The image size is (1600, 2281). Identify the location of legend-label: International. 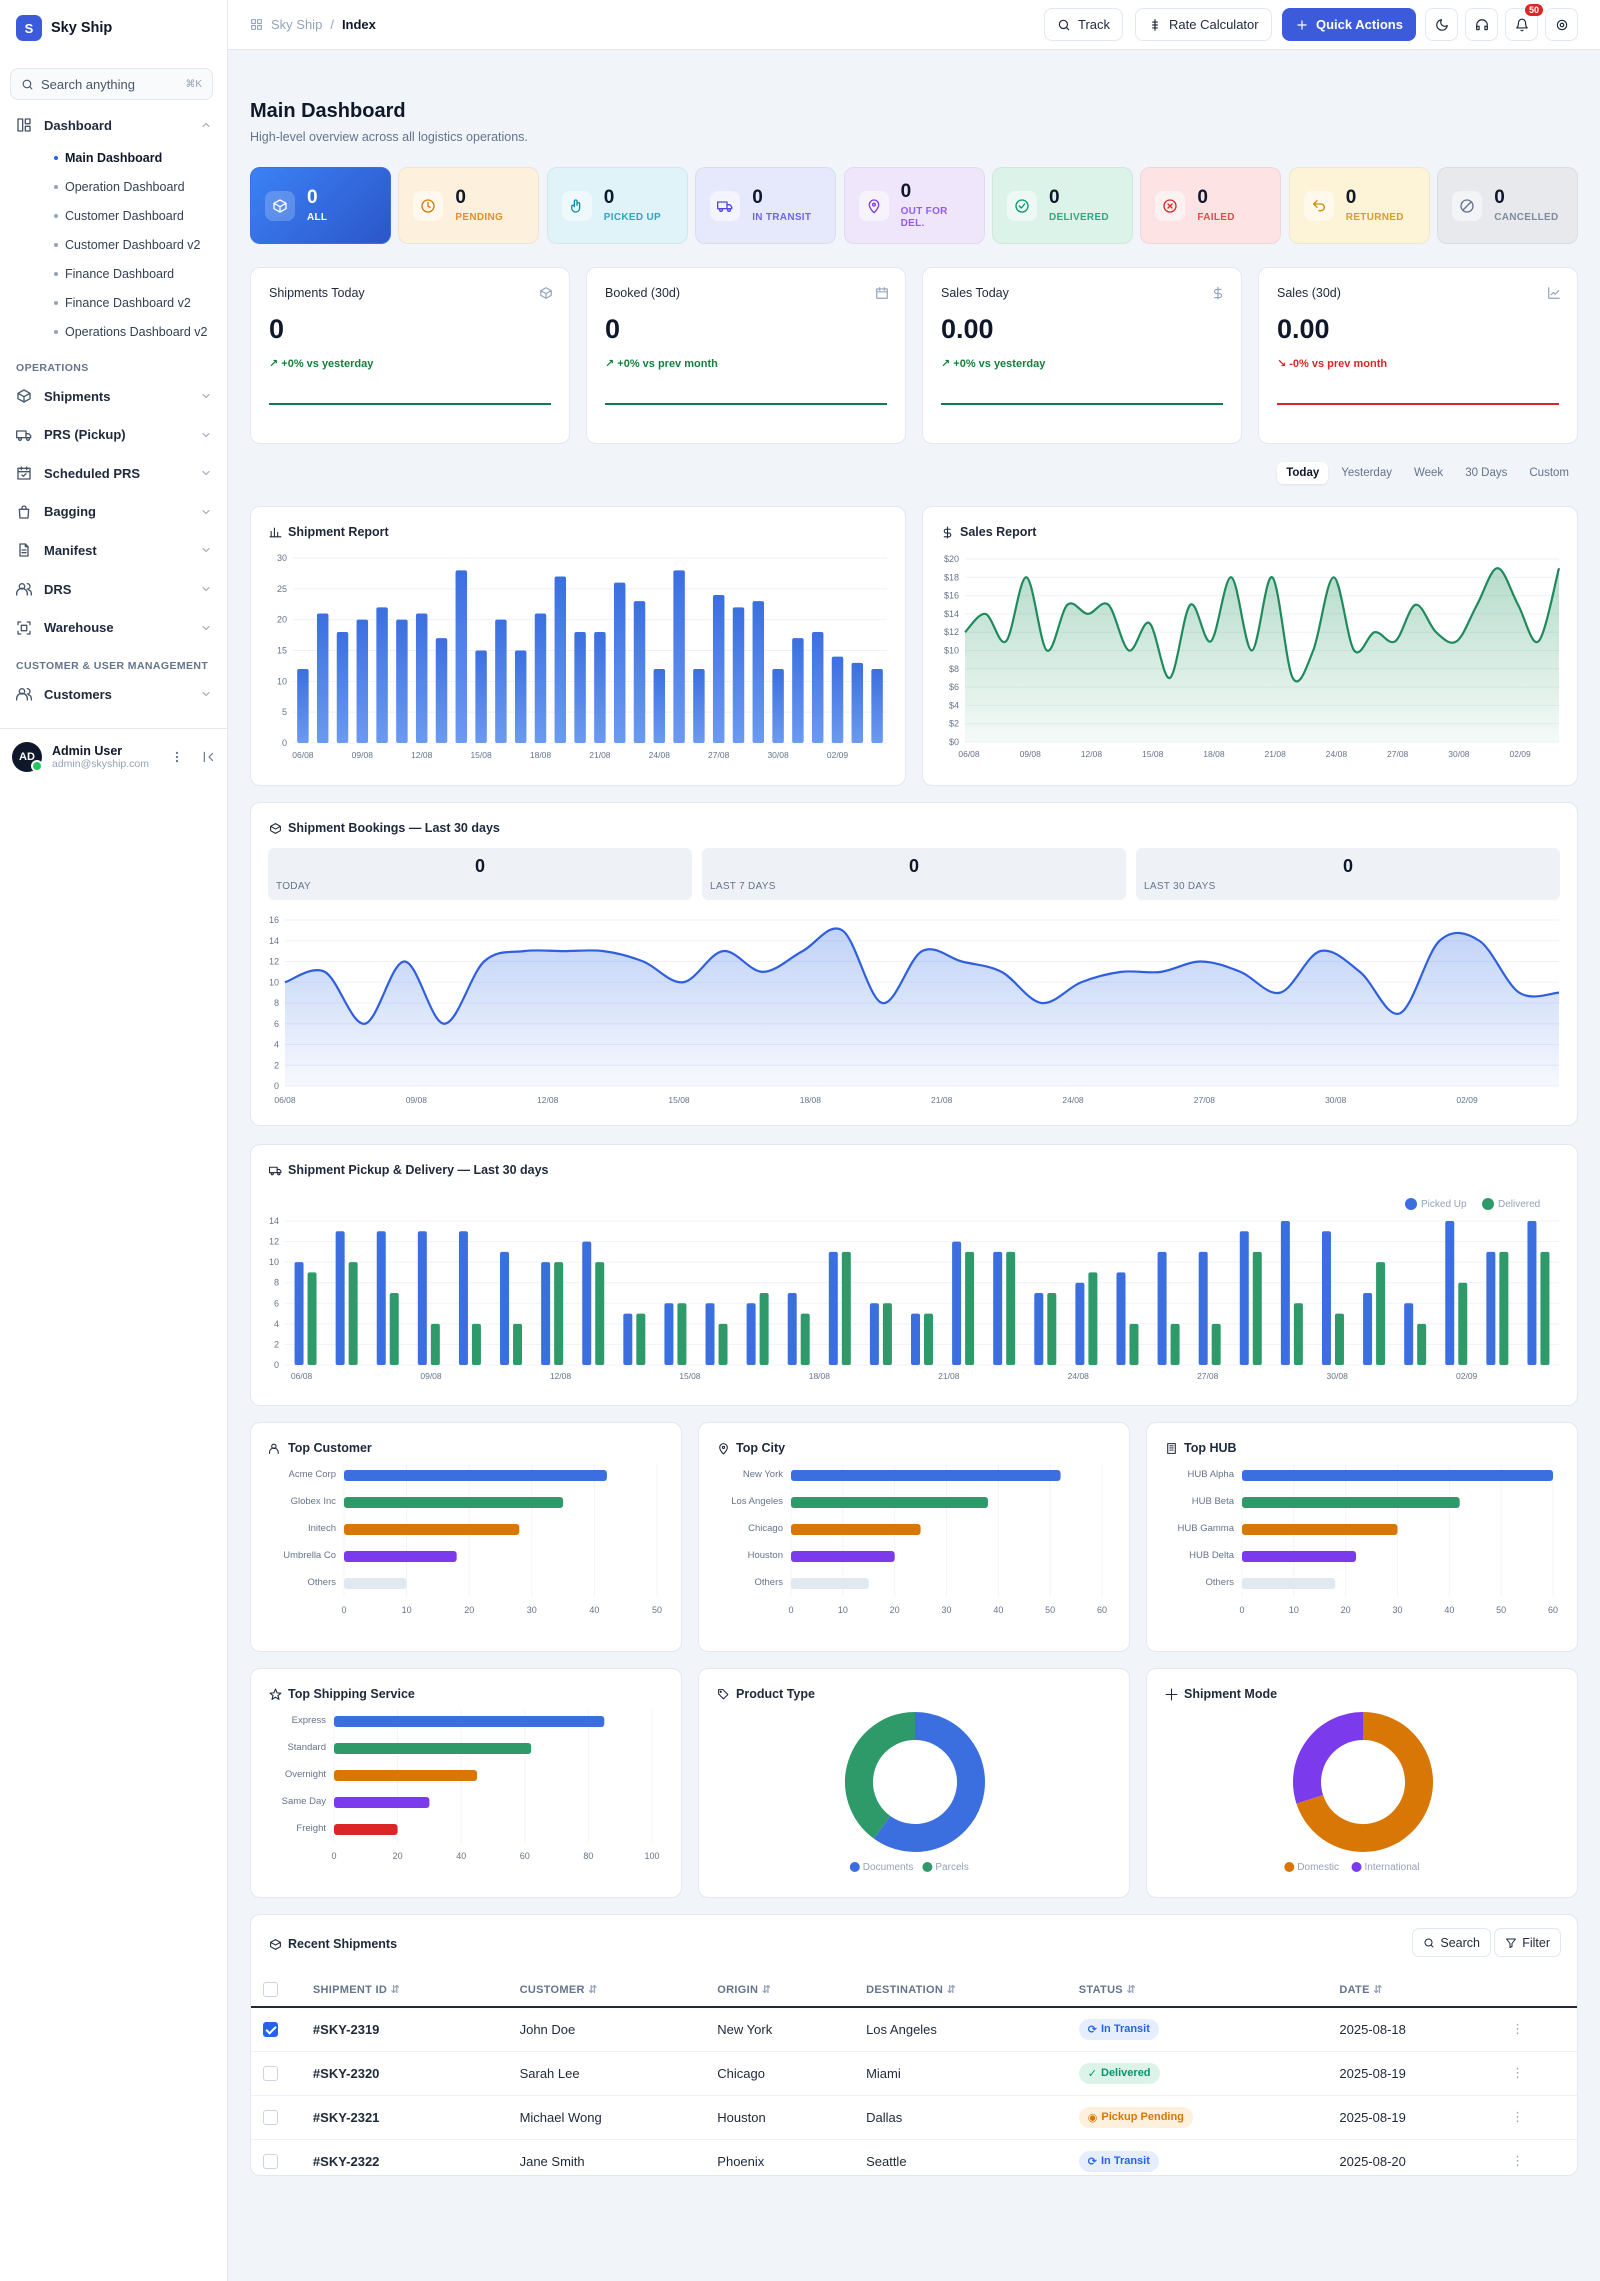
(1392, 1867).